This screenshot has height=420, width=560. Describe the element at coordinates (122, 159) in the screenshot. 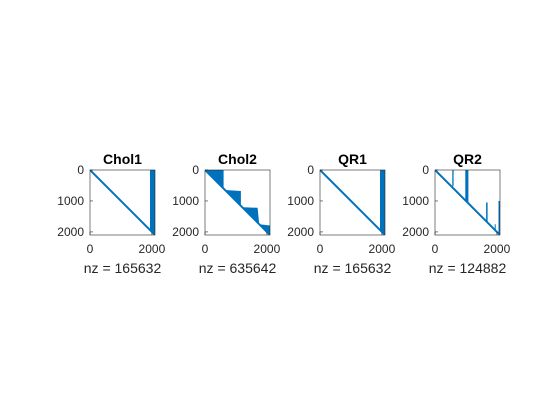

I see `plot-title: Chol1` at that location.